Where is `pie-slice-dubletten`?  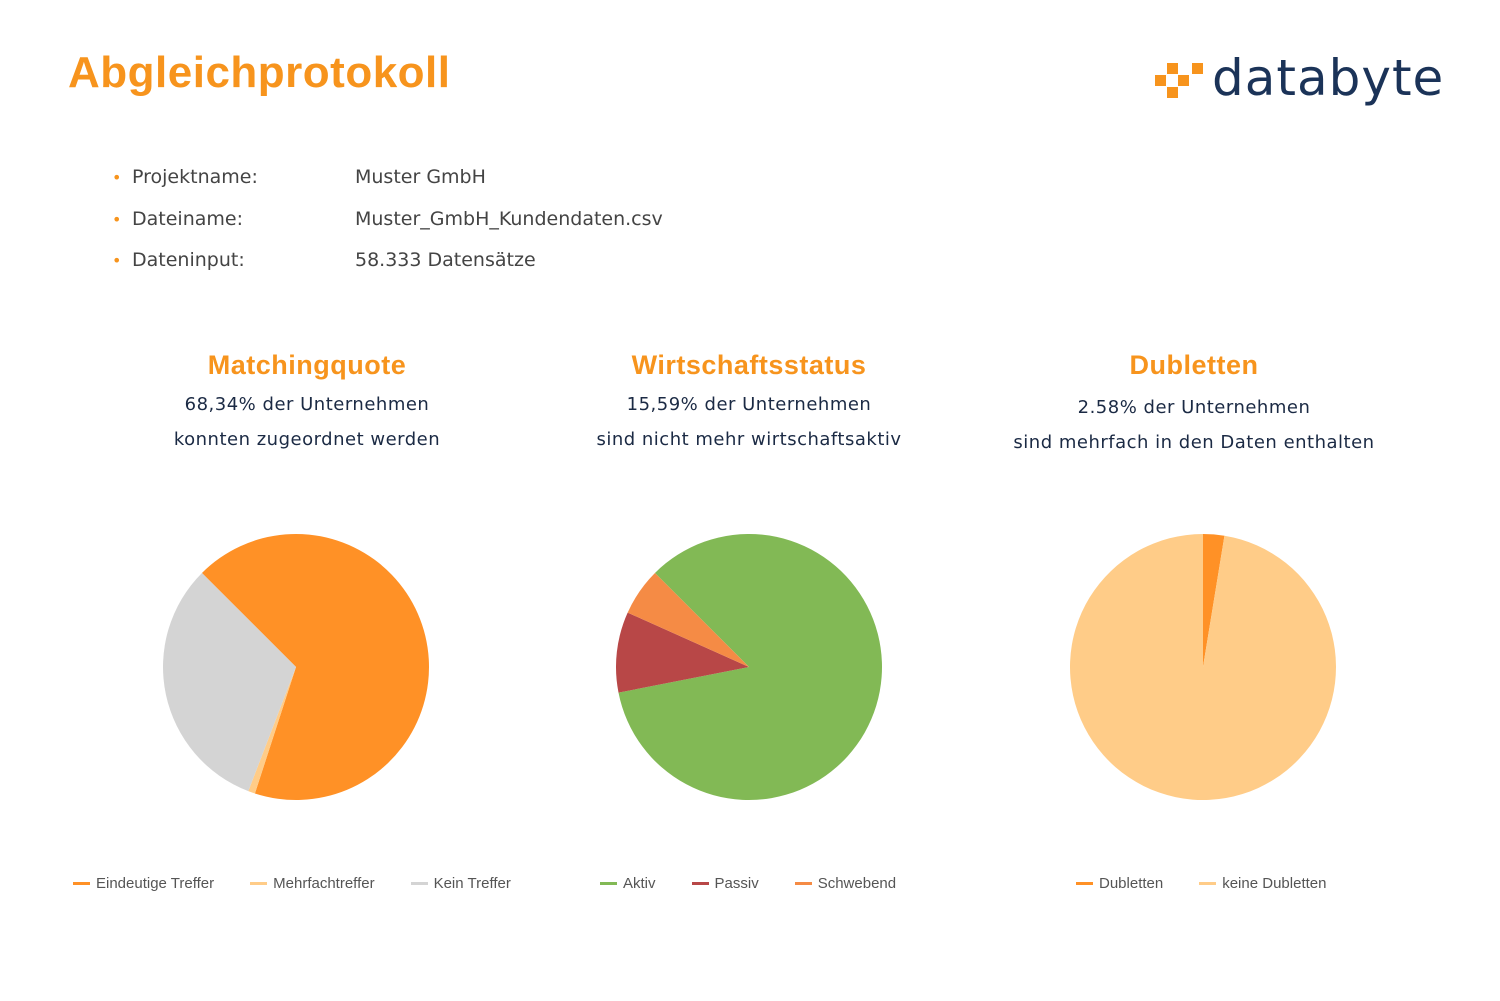 pie-slice-dubletten is located at coordinates (1214, 600).